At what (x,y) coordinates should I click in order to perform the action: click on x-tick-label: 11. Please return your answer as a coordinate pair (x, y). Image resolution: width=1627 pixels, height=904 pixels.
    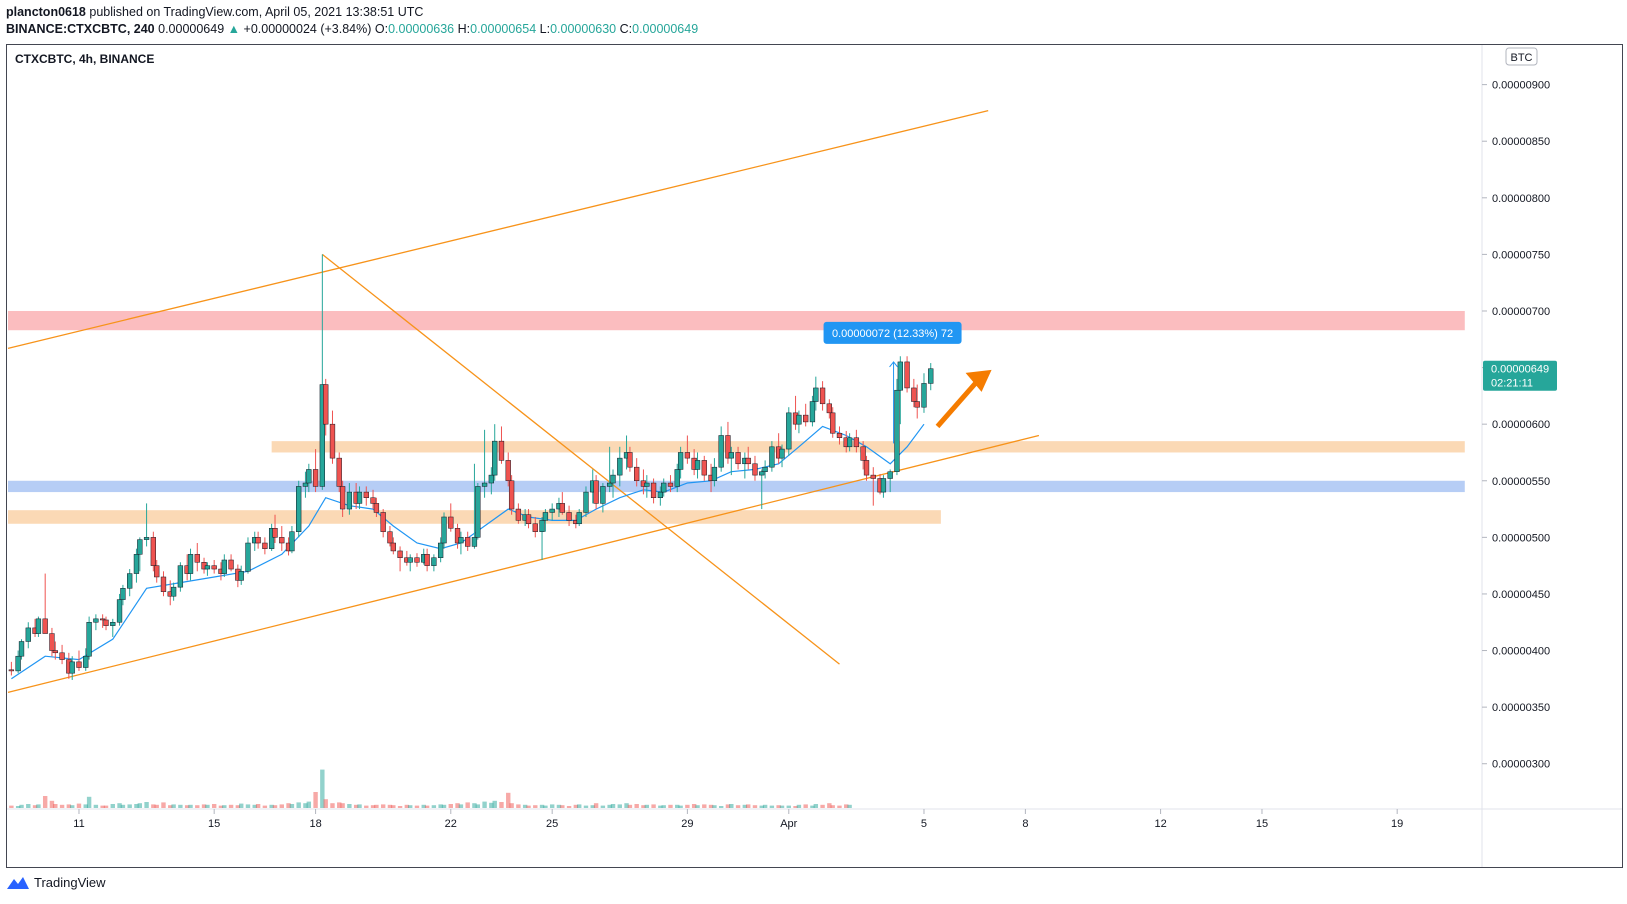
    Looking at the image, I should click on (78, 824).